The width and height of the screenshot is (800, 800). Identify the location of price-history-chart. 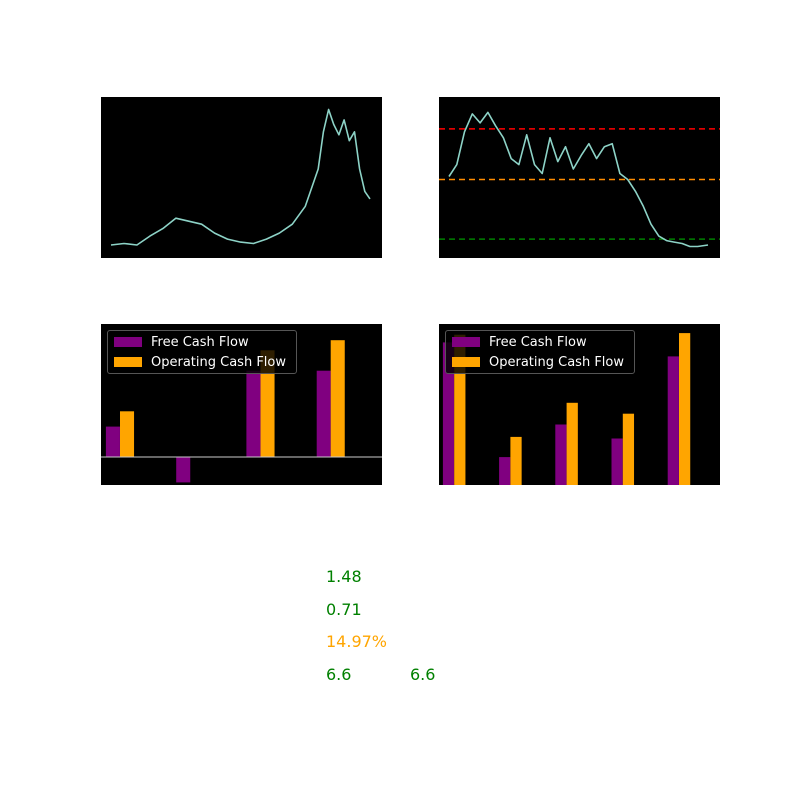
(241, 177).